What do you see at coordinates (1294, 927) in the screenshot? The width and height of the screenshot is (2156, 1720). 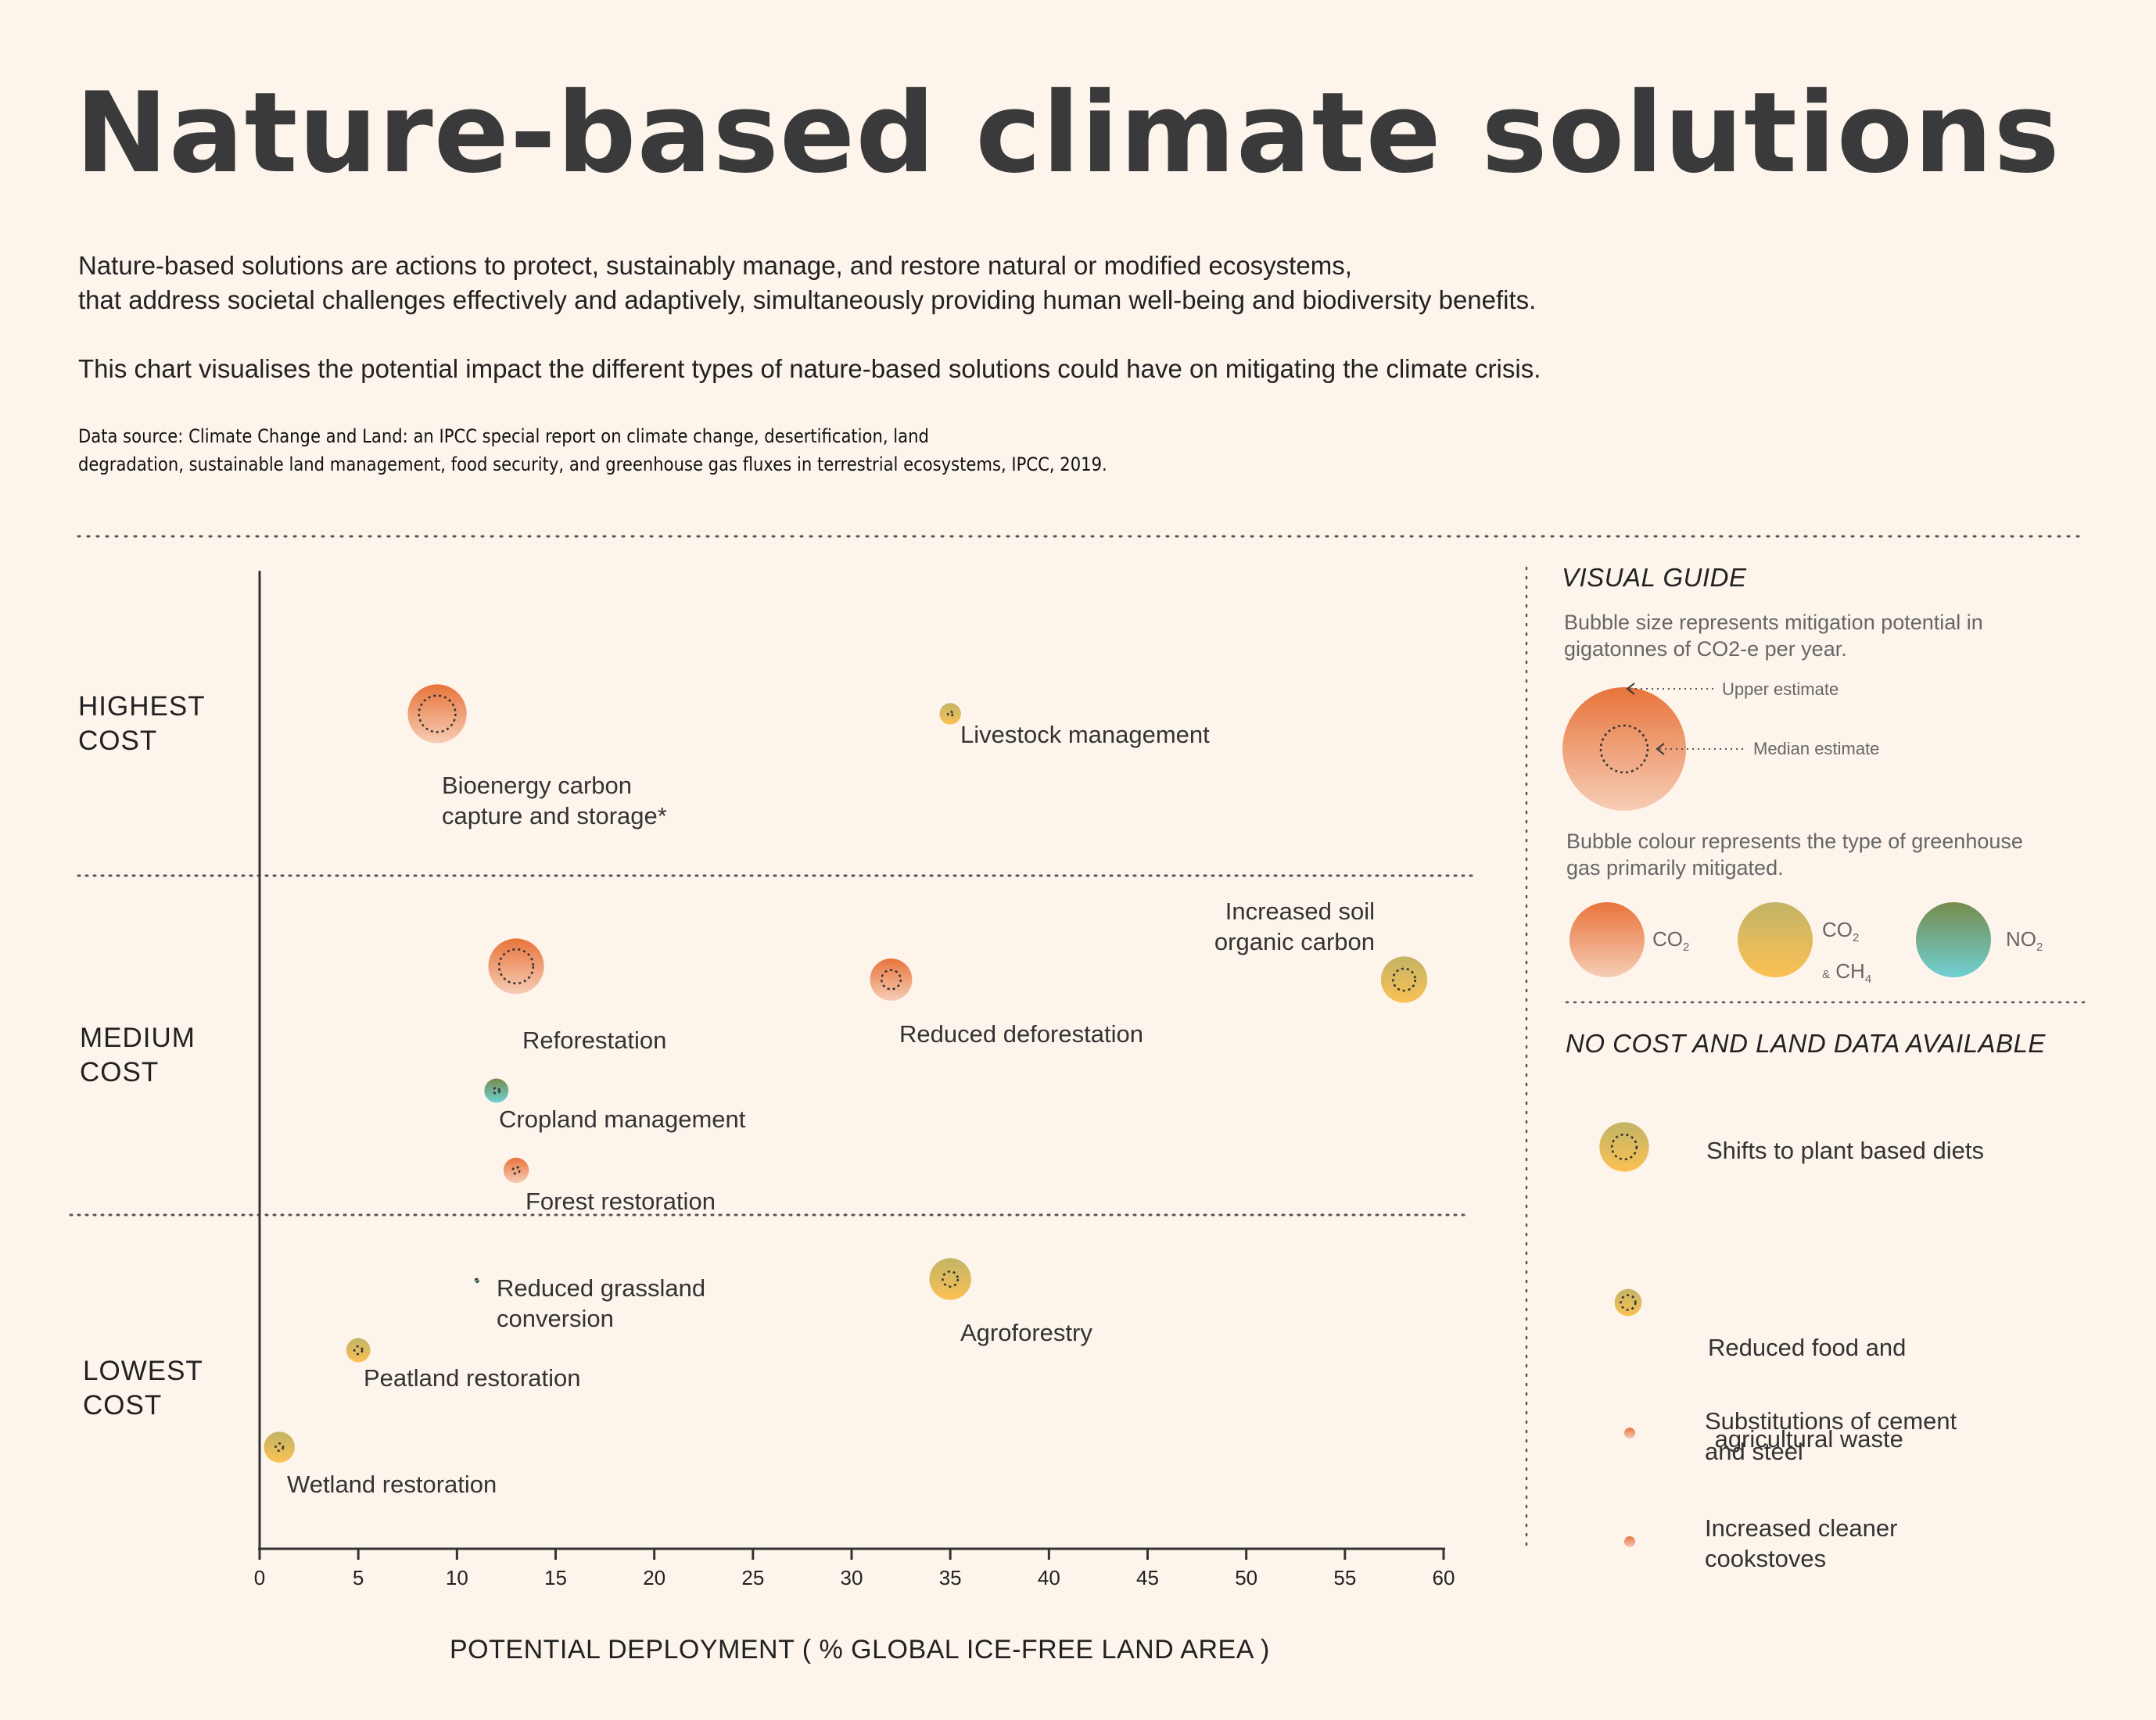 I see `bubble-label-increased-soil-organic-carbon: Increased soil organic carbon` at bounding box center [1294, 927].